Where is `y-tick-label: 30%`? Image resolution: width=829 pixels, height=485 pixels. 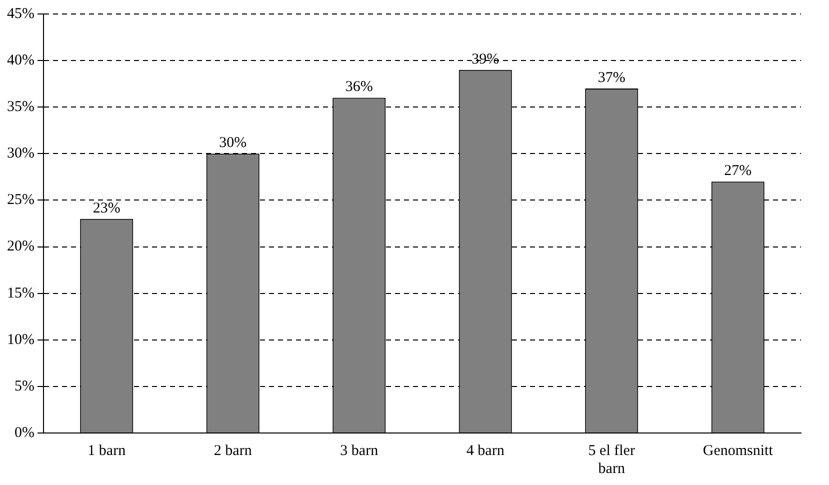
y-tick-label: 30% is located at coordinates (20, 154).